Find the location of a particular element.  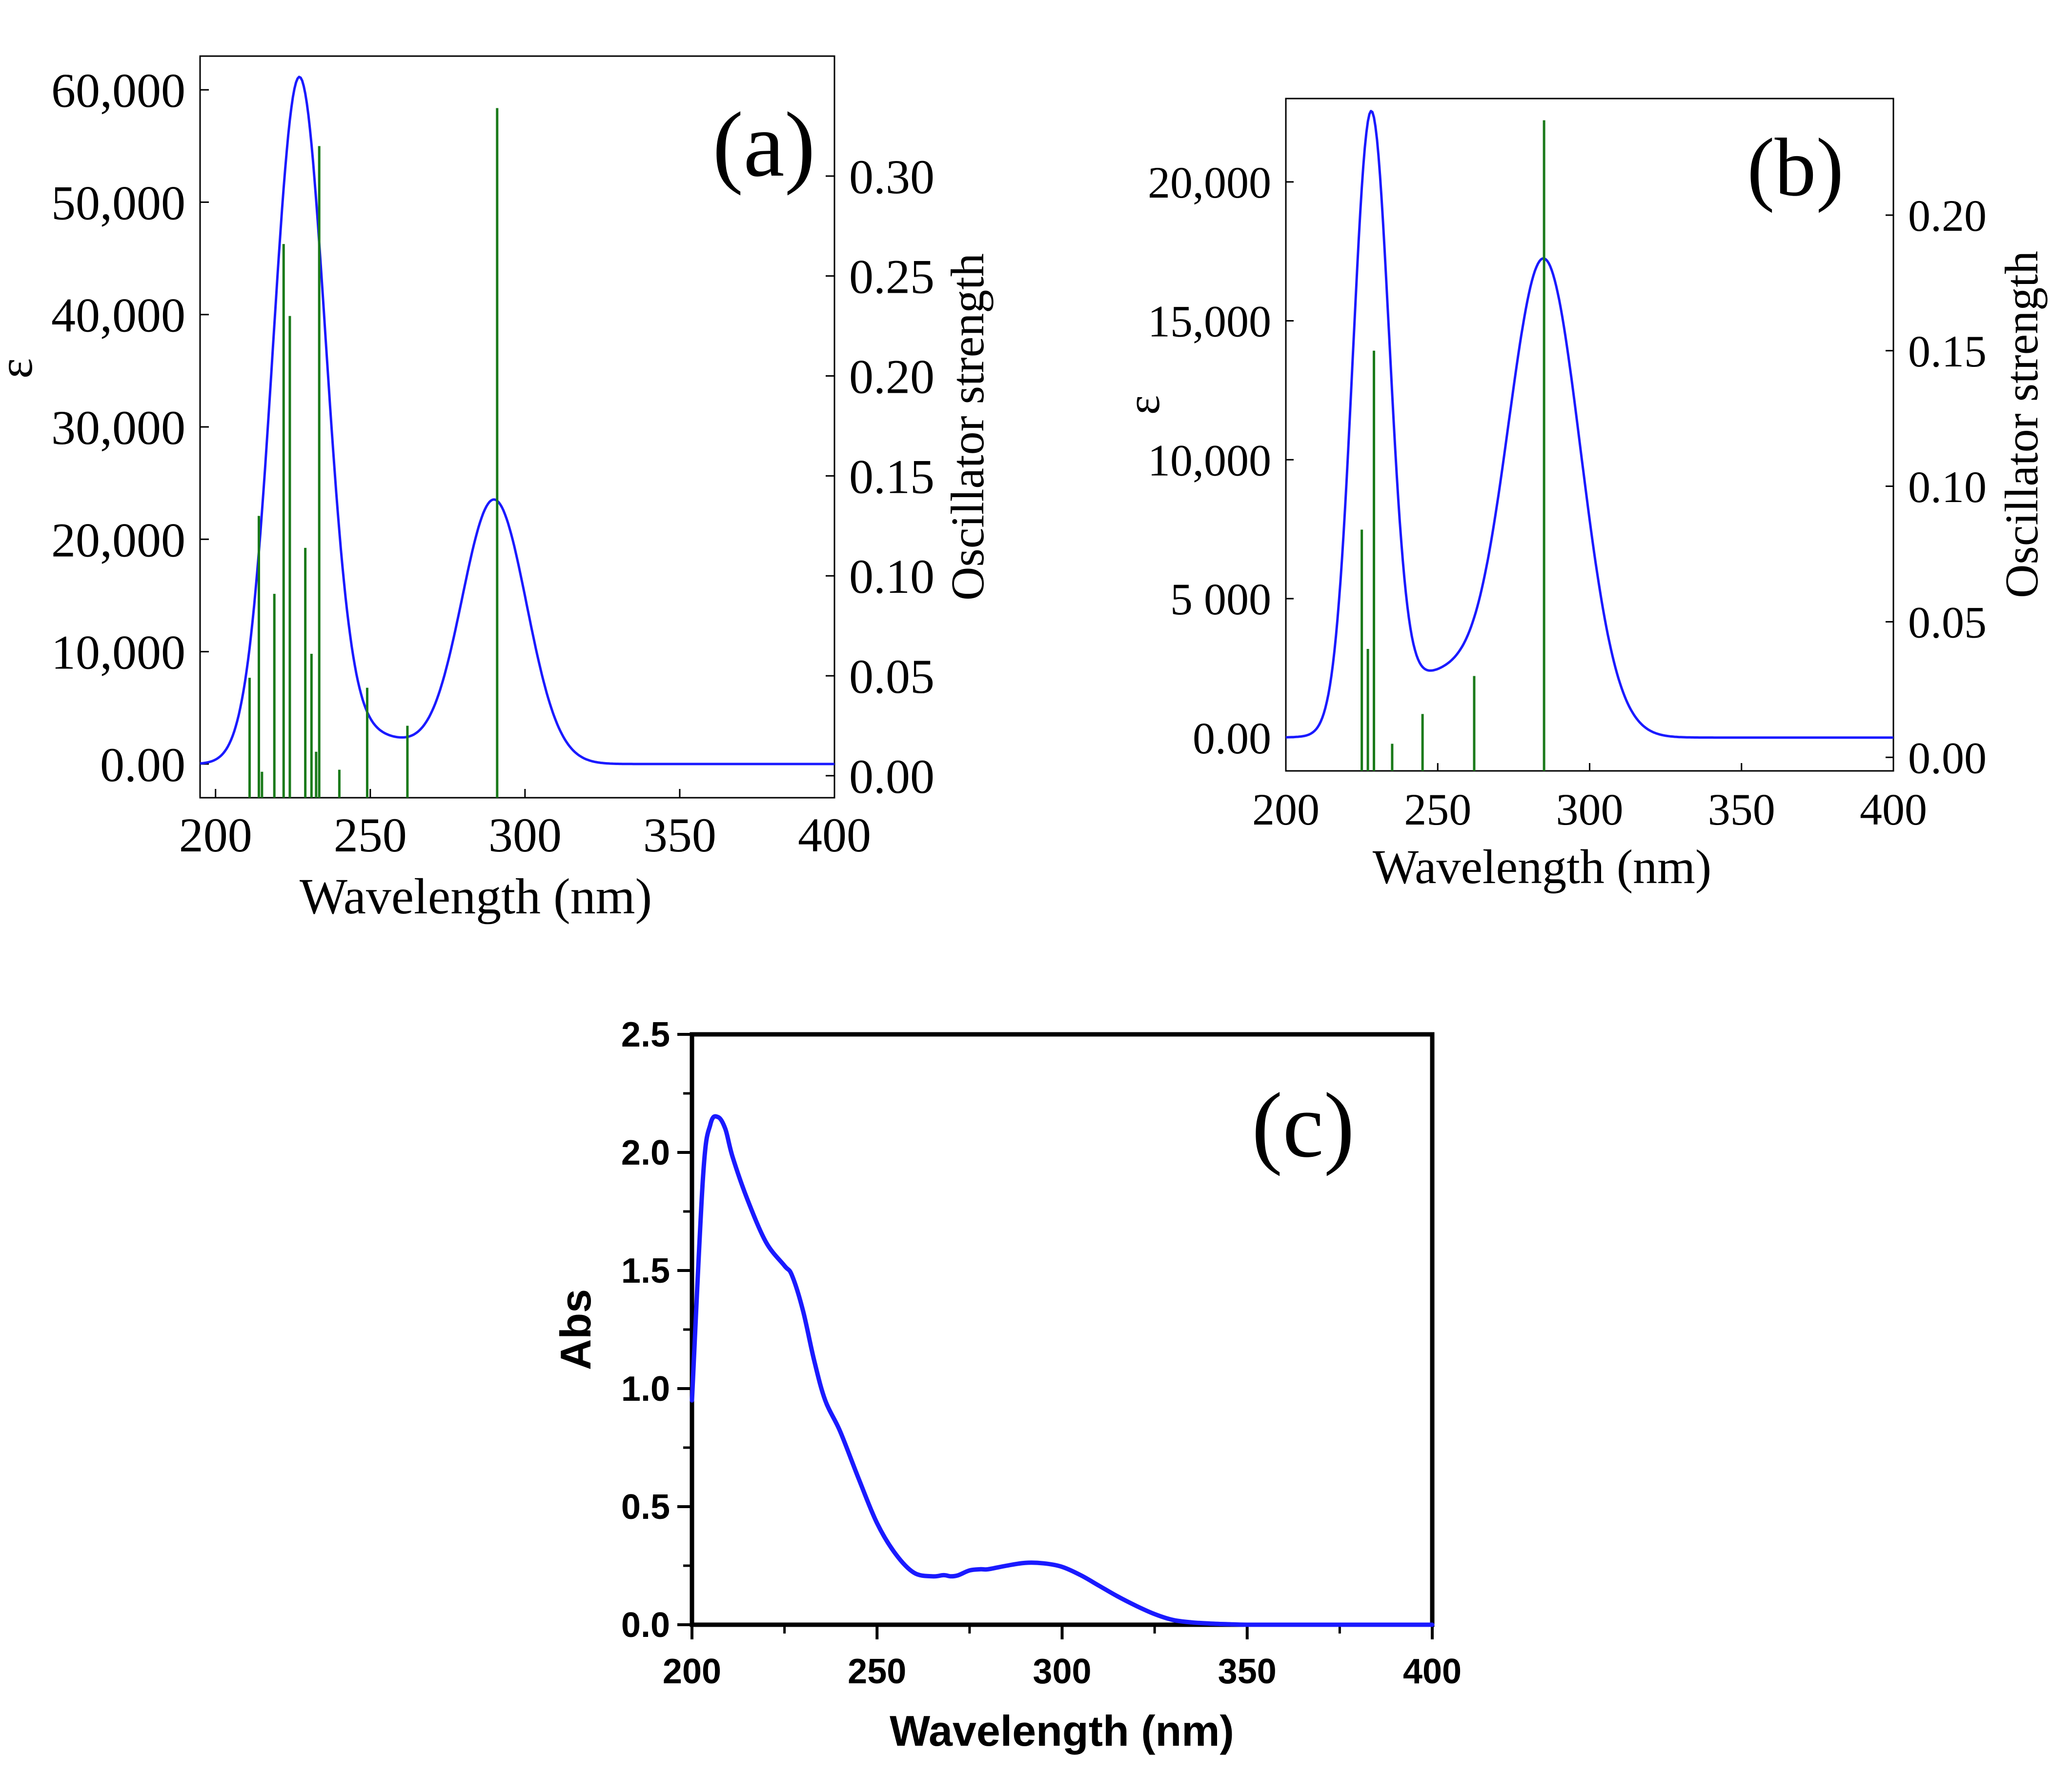

panel-c-y-tick-label: 2.0 is located at coordinates (645, 1153).